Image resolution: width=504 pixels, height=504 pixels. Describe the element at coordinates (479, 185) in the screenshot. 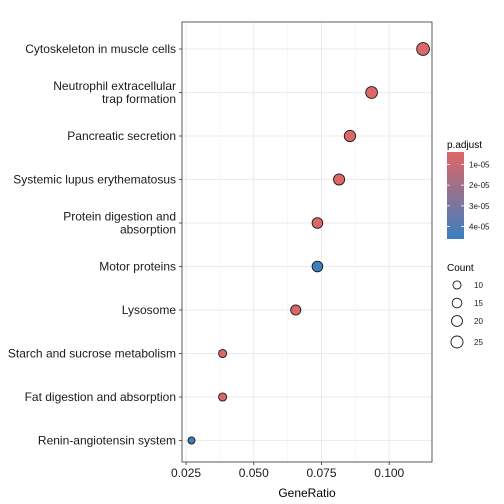

I see `color-tick-label: 2e-05` at that location.